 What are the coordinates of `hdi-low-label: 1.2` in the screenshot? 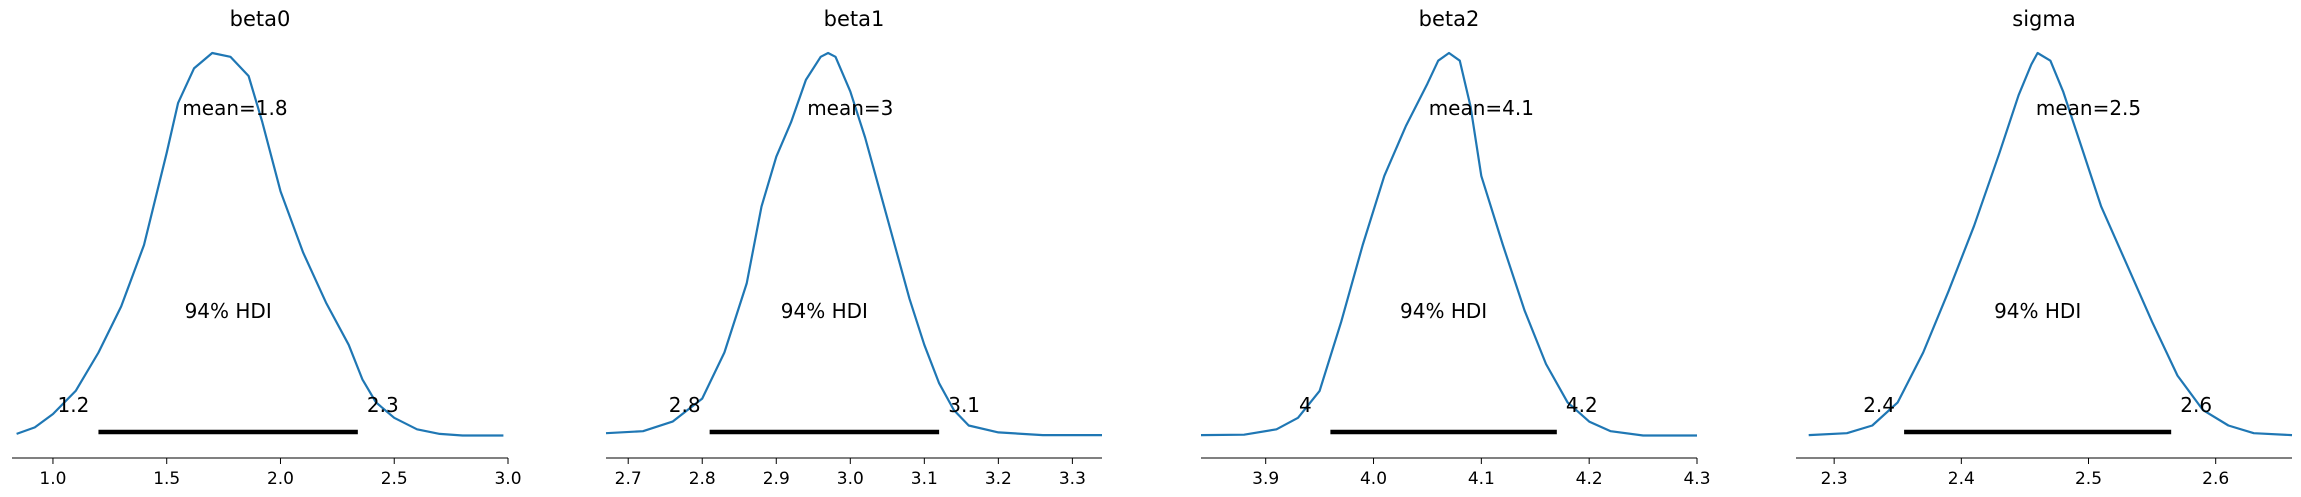 It's located at (74, 405).